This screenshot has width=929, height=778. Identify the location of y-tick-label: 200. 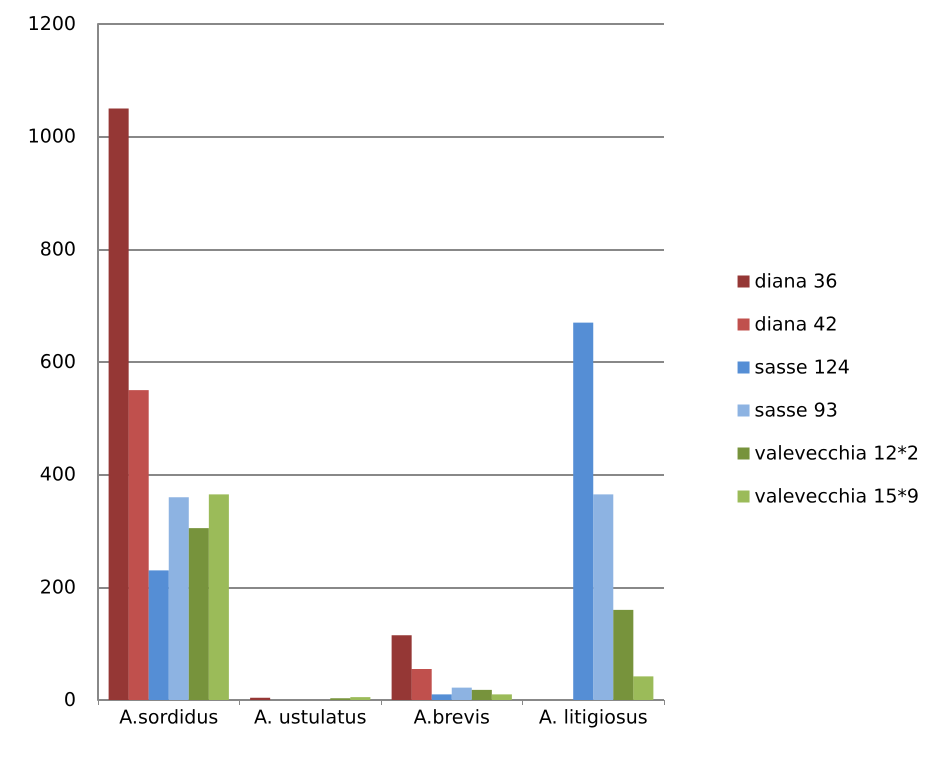
(58, 587).